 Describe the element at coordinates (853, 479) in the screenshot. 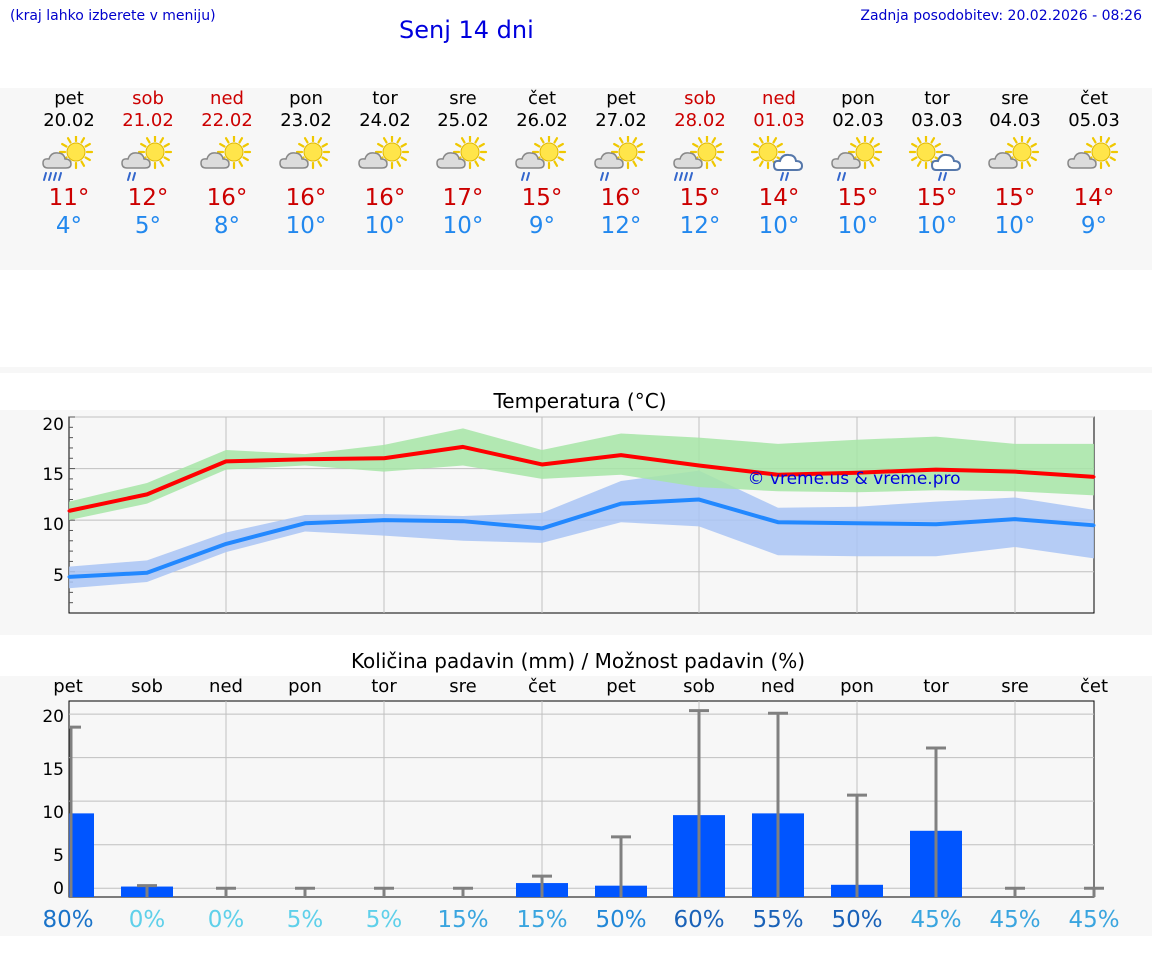

I see `watermark: © vreme.us & vreme.pro` at that location.